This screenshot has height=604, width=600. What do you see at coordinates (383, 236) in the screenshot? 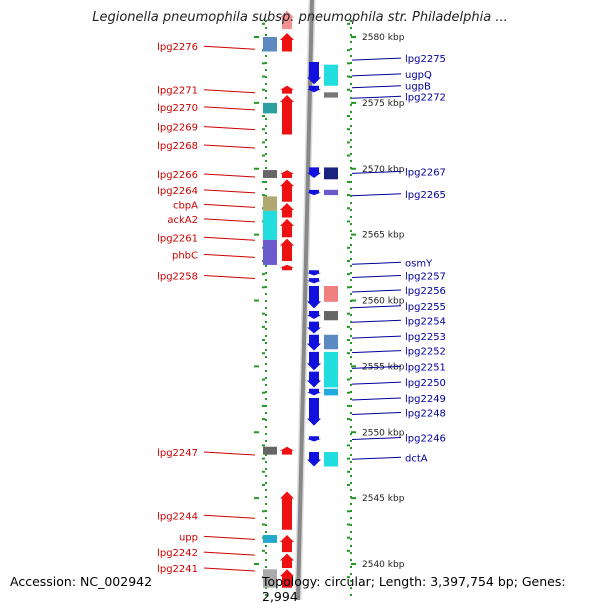
I see `scale-tick-label: 2565 kbp` at bounding box center [383, 236].